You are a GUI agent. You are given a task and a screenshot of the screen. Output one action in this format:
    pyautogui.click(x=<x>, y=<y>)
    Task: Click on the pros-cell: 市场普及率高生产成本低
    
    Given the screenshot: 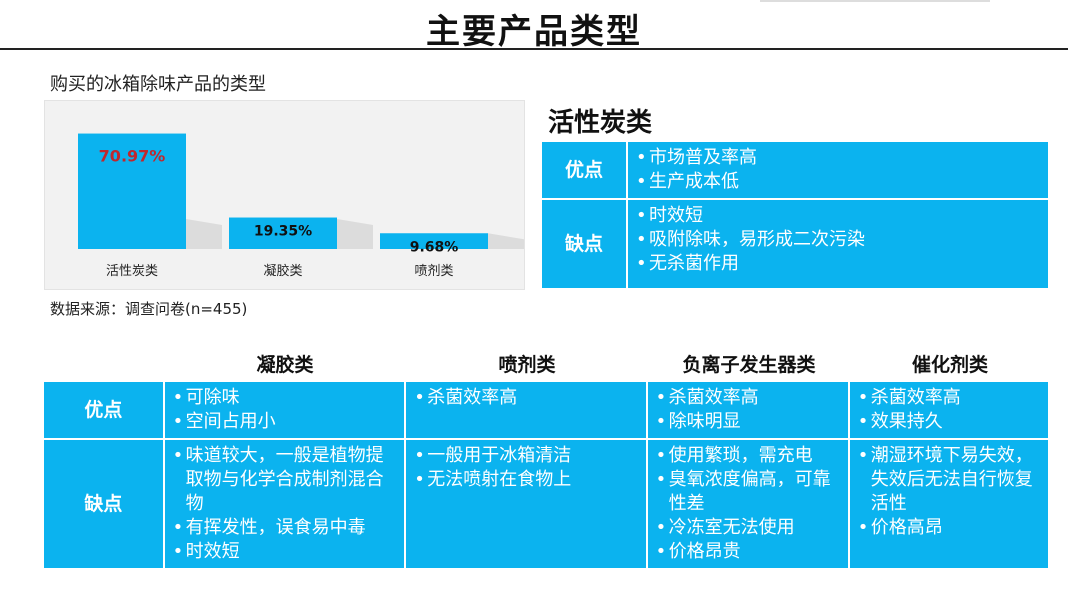 What is the action you would take?
    pyautogui.click(x=838, y=170)
    